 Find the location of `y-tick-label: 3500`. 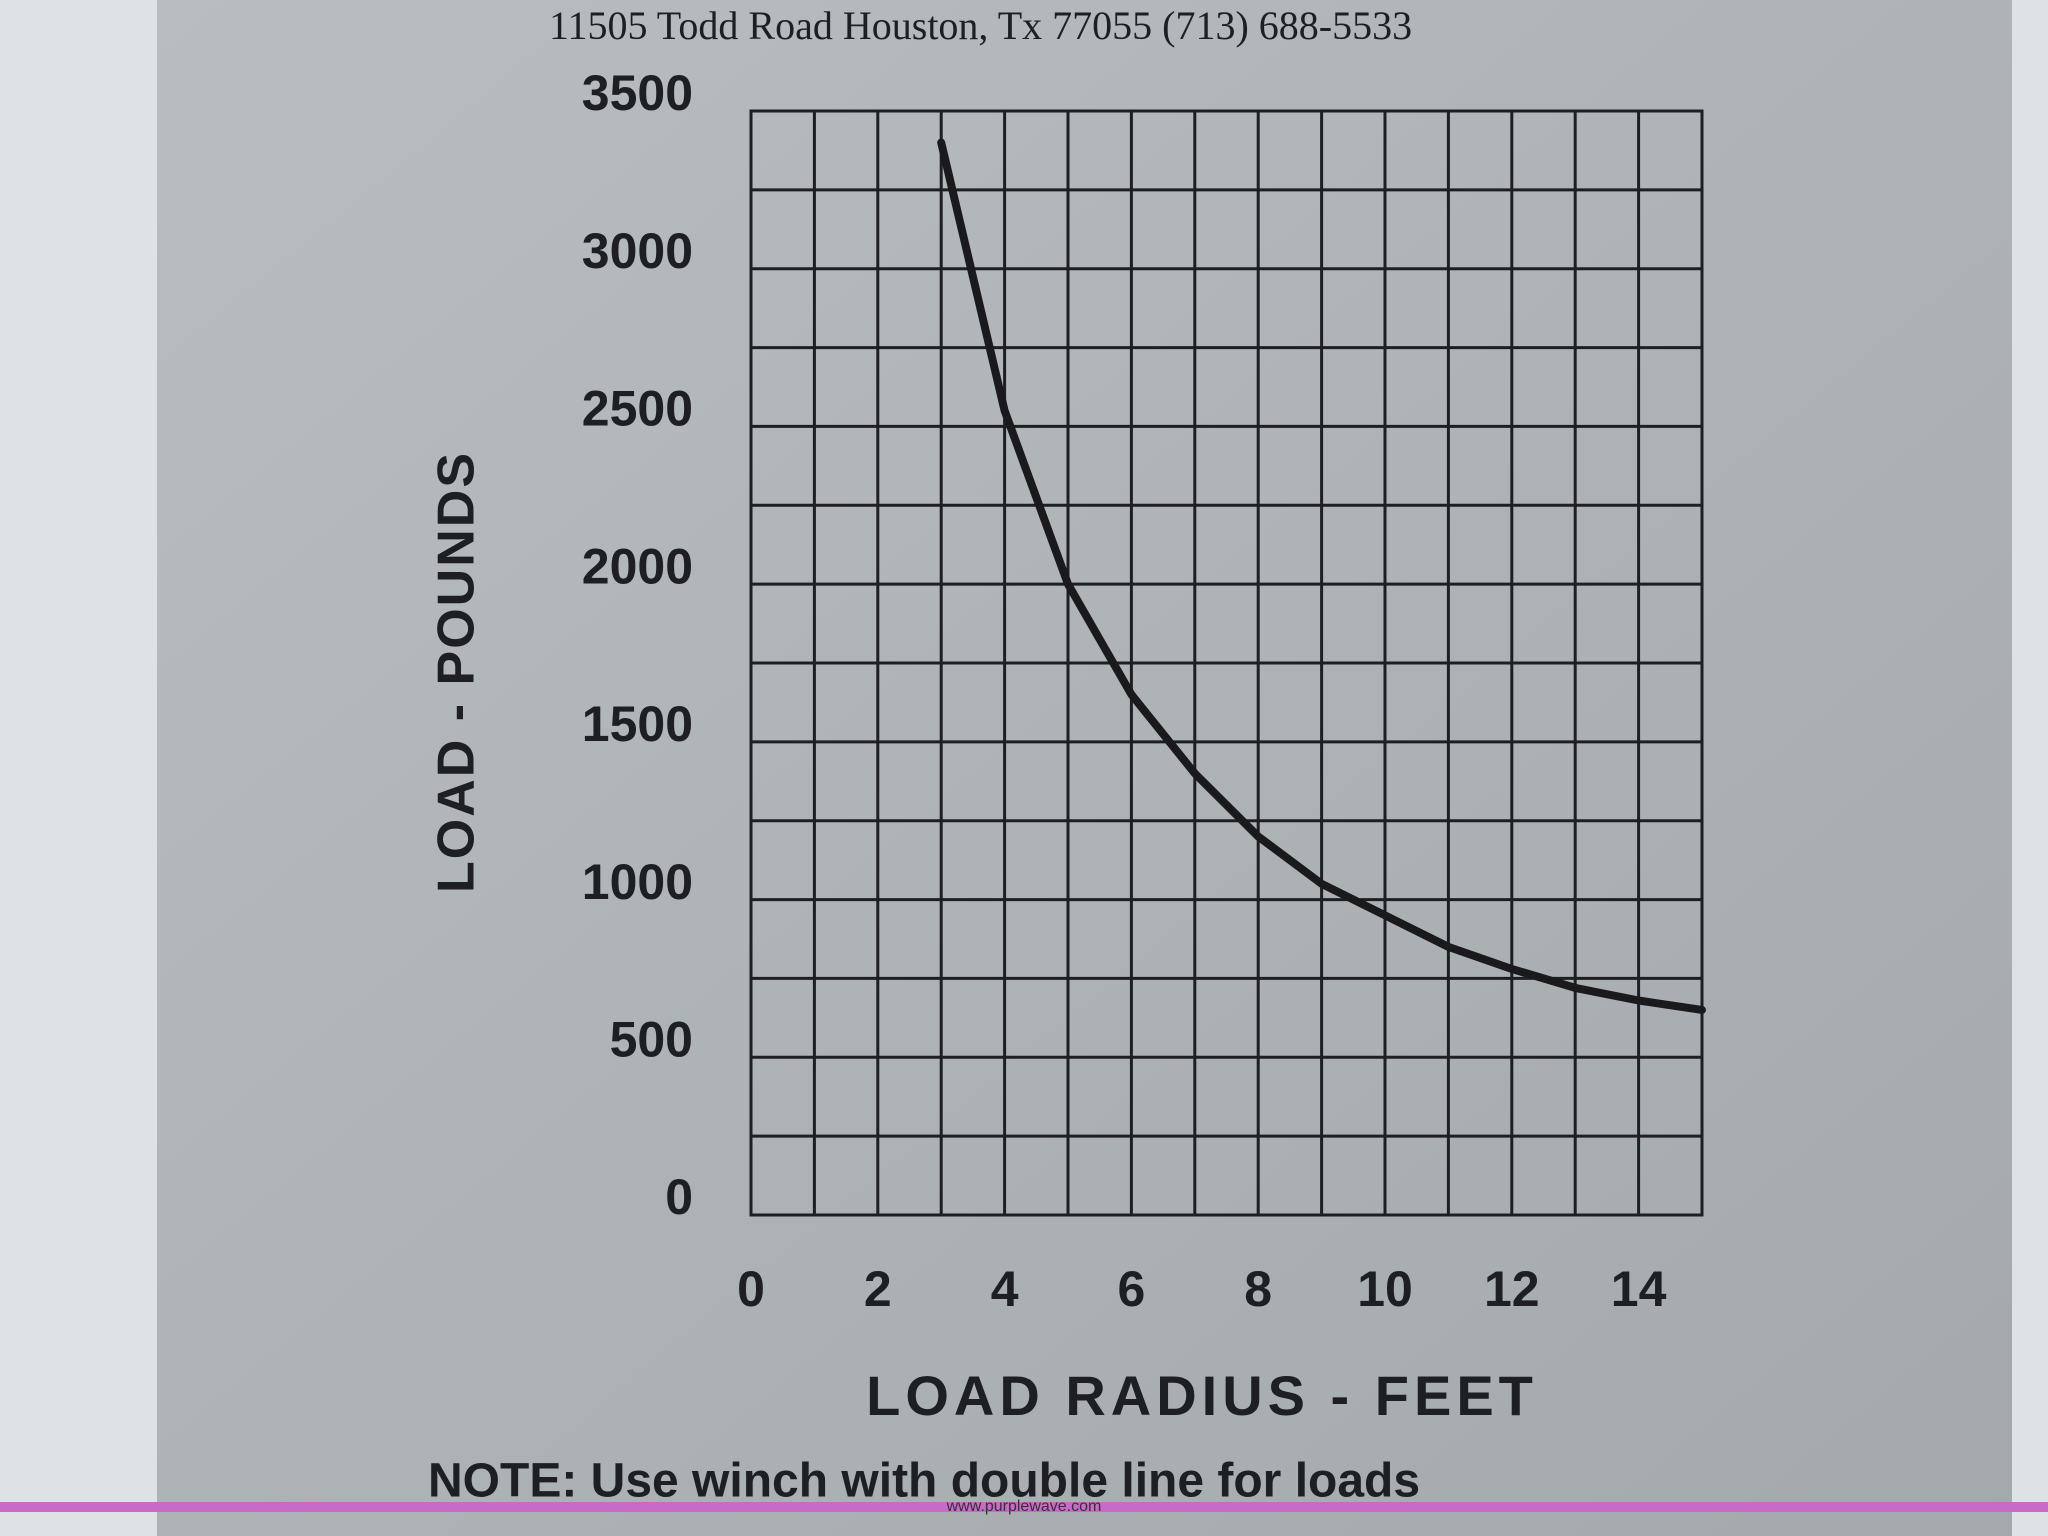

y-tick-label: 3500 is located at coordinates (637, 93).